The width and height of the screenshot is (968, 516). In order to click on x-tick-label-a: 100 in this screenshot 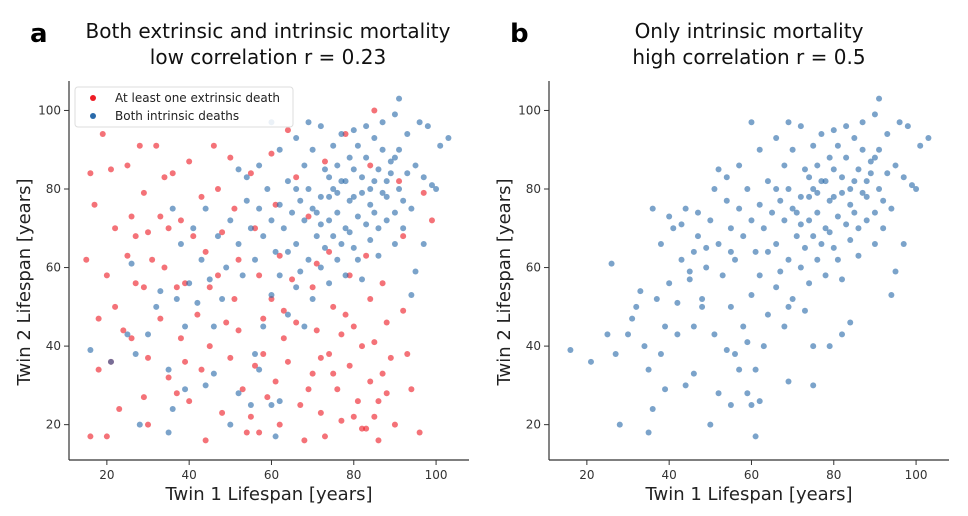, I will do `click(436, 475)`.